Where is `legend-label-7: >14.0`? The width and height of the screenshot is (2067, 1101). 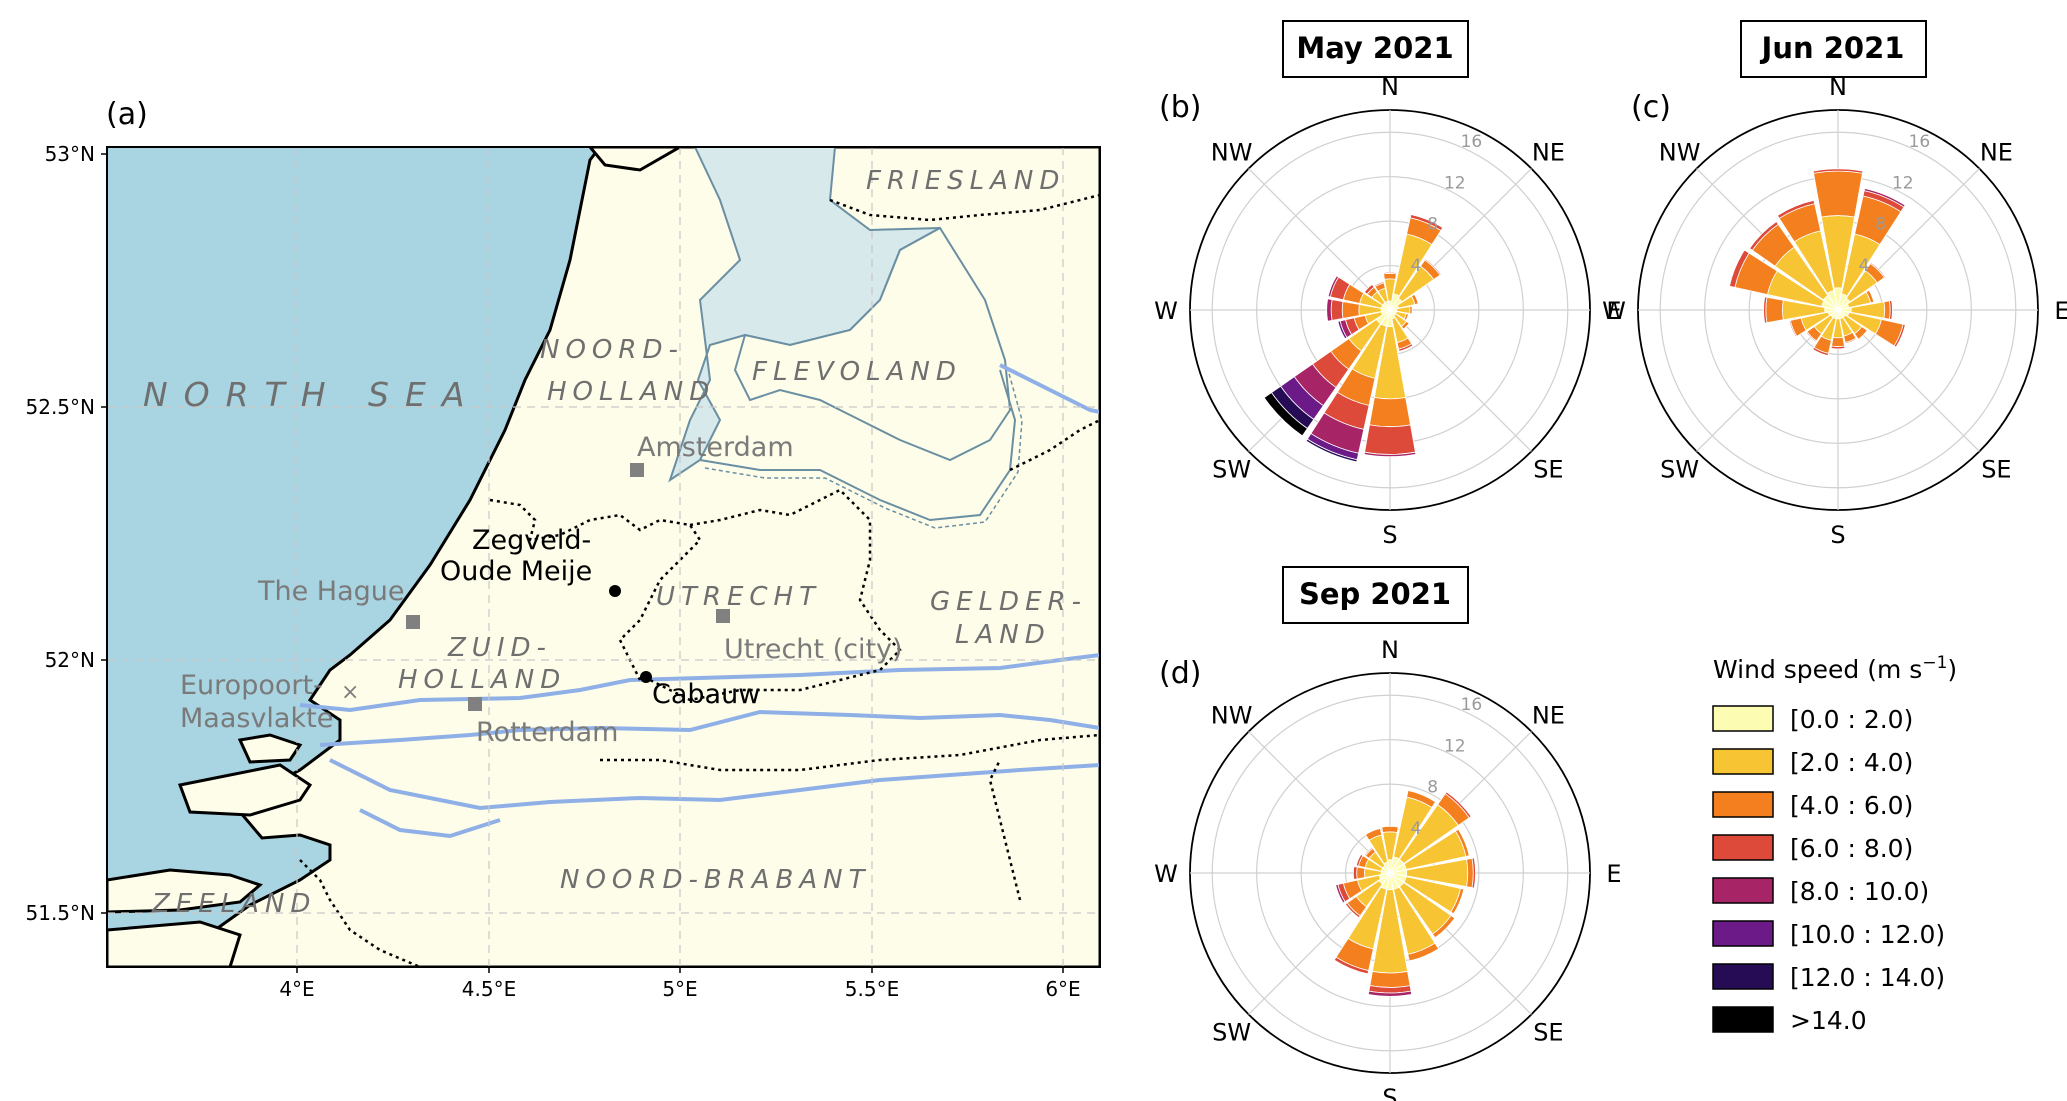
legend-label-7: >14.0 is located at coordinates (1828, 1020).